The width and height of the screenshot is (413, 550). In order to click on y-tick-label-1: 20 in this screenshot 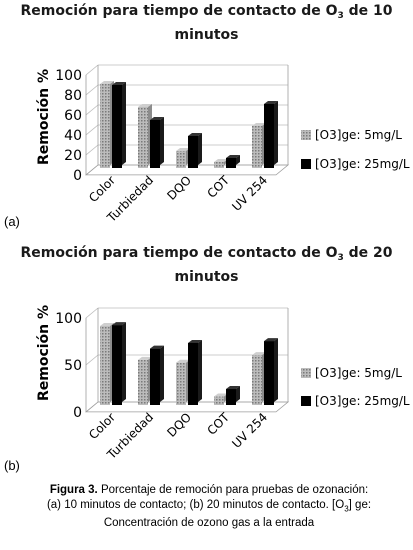, I will do `click(73, 156)`.